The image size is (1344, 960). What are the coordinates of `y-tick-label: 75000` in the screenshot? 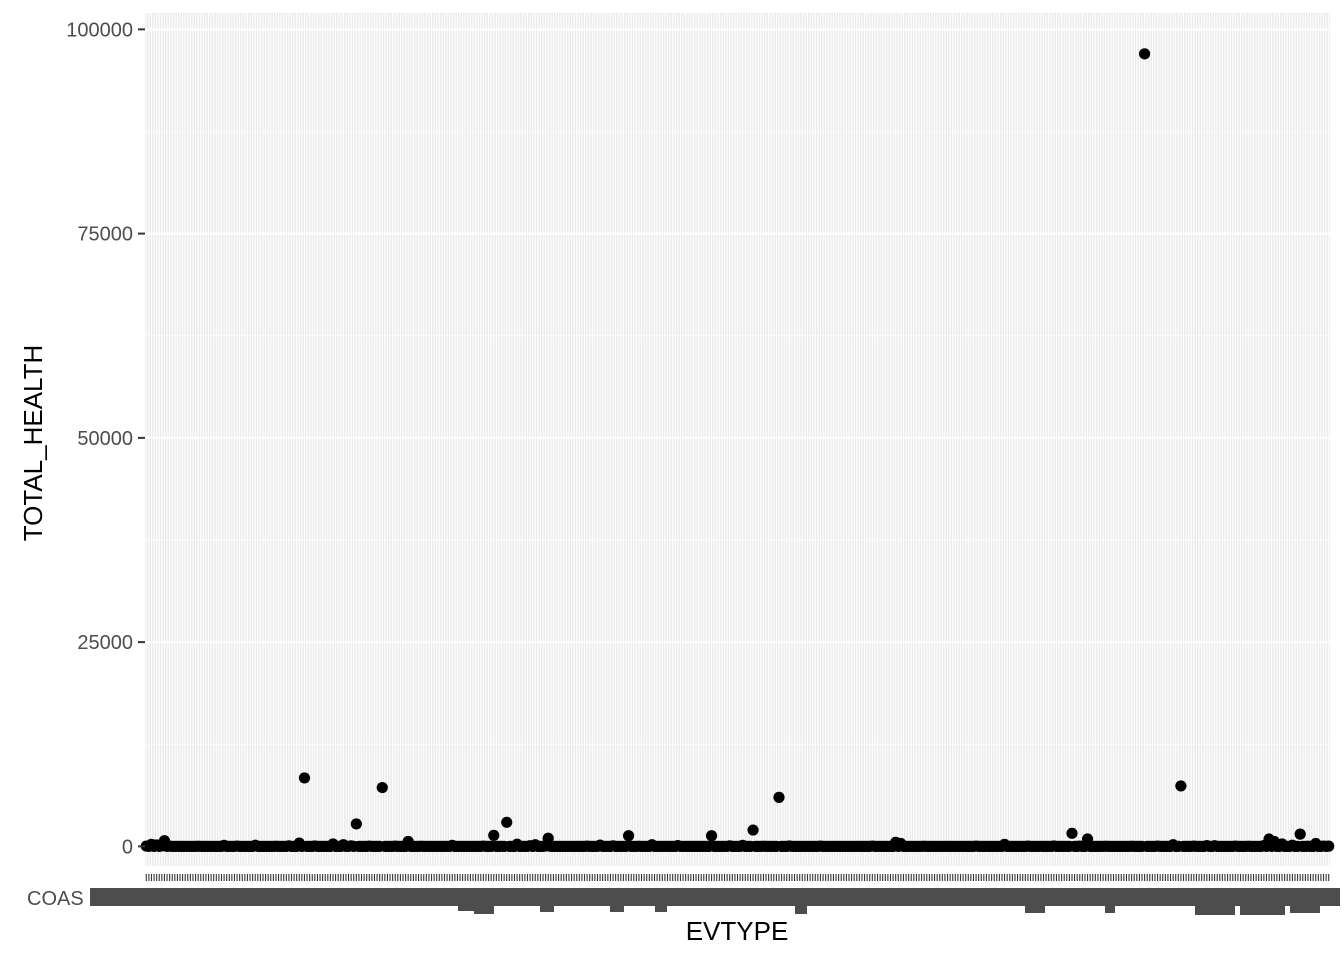 It's located at (105, 235).